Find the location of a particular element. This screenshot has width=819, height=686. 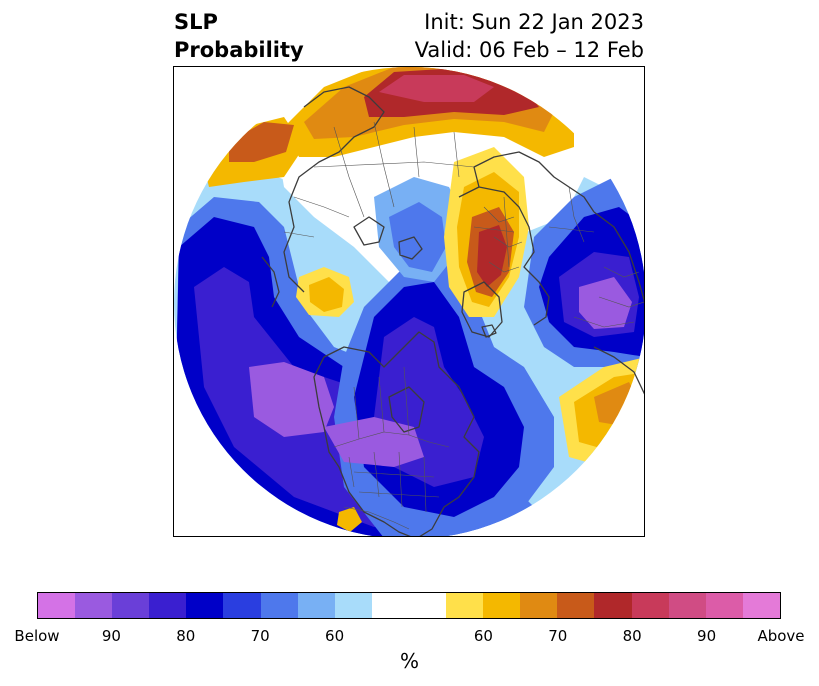

colorbar-ticks: Below 90 80 70 60 60 70 80 90 Above is located at coordinates (409, 637).